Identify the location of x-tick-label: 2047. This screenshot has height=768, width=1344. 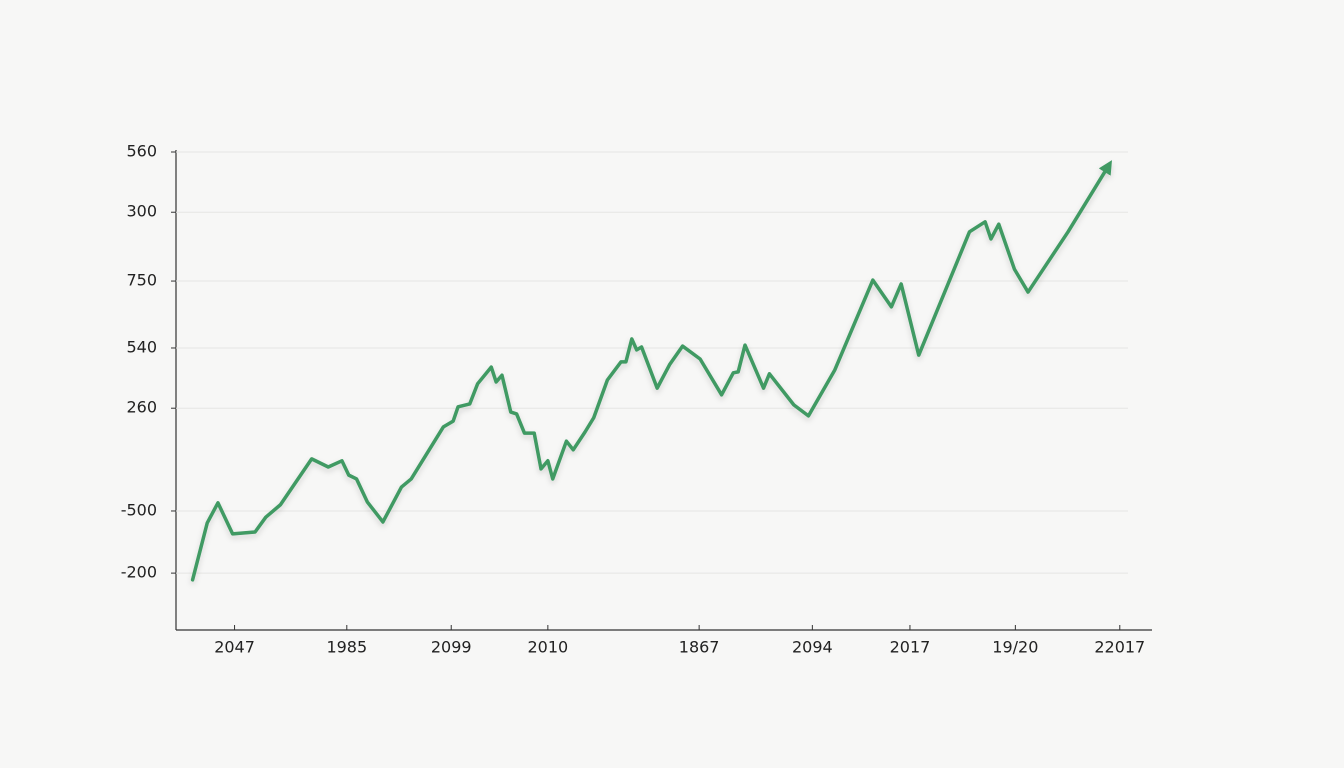
(234, 647).